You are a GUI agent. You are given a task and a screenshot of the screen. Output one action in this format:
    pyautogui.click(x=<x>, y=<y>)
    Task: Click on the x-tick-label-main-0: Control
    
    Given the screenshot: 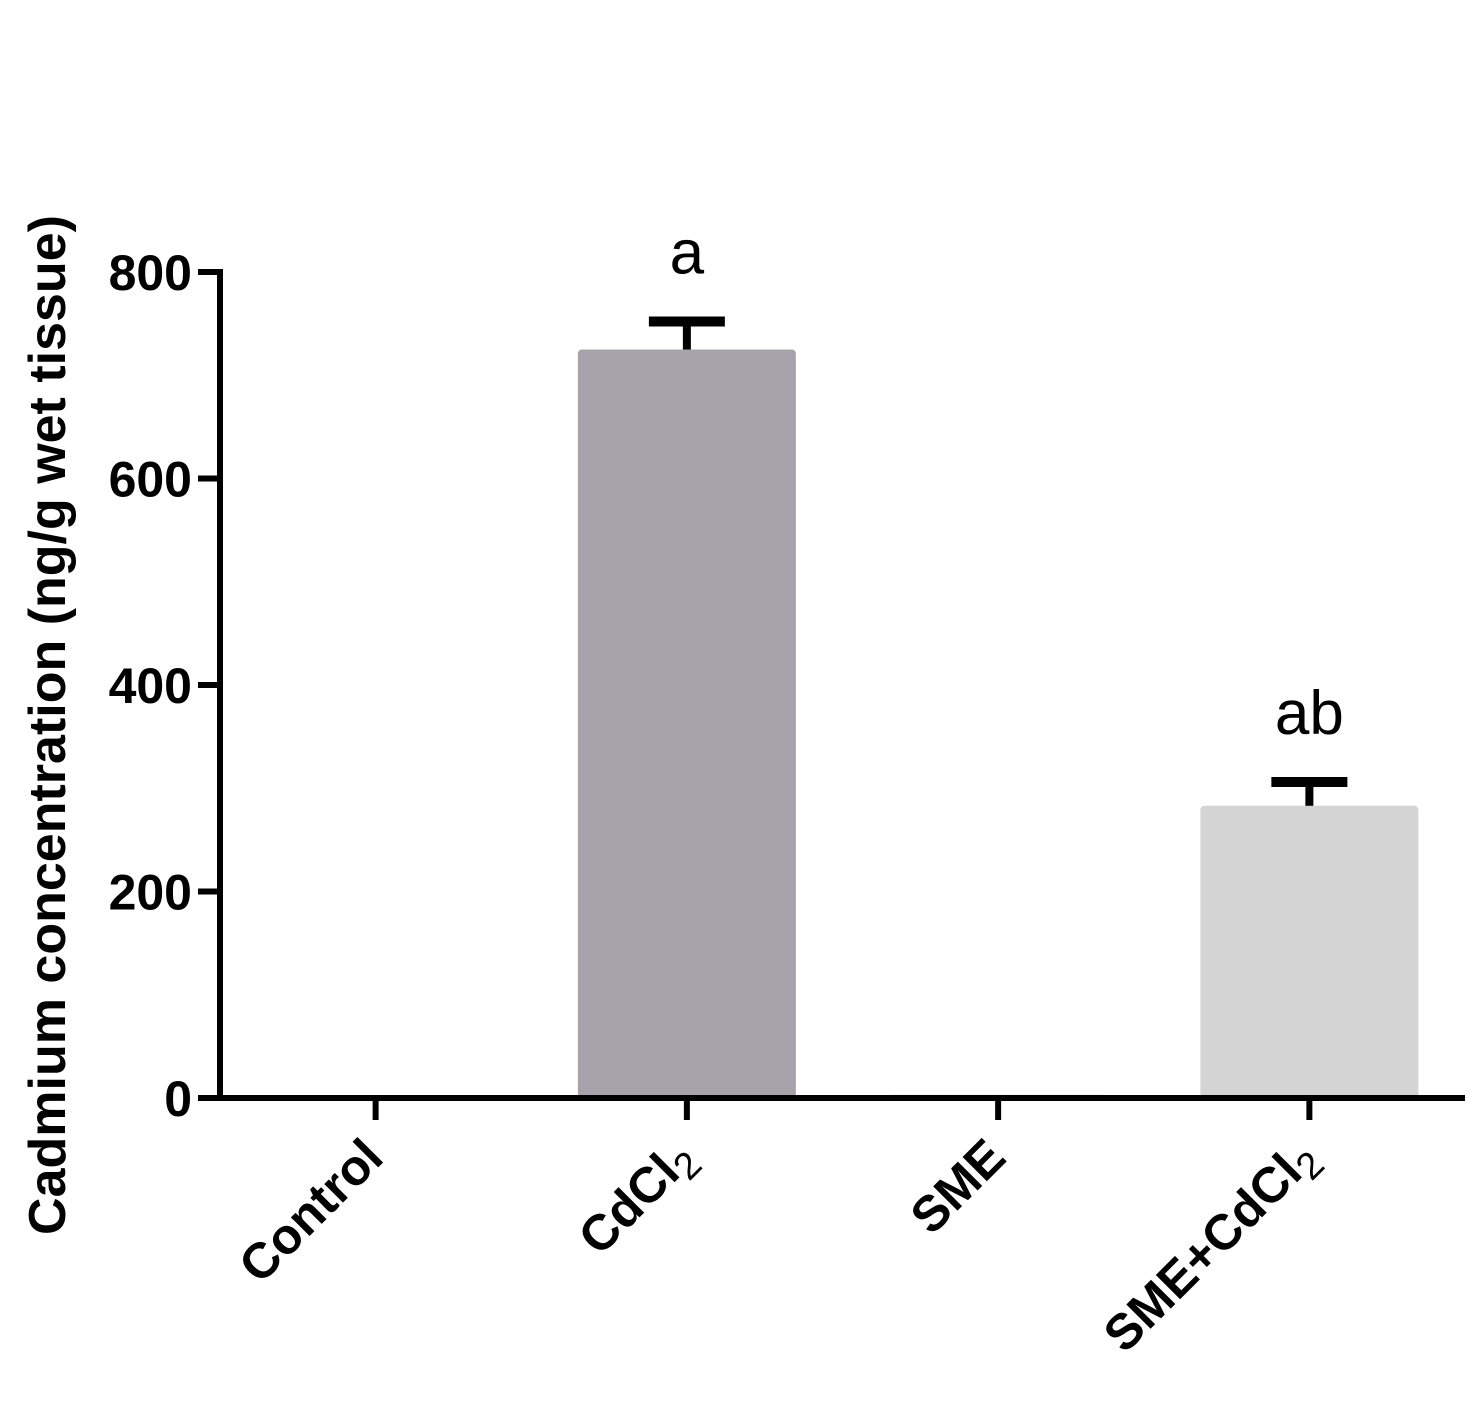 What is the action you would take?
    pyautogui.click(x=310, y=1210)
    